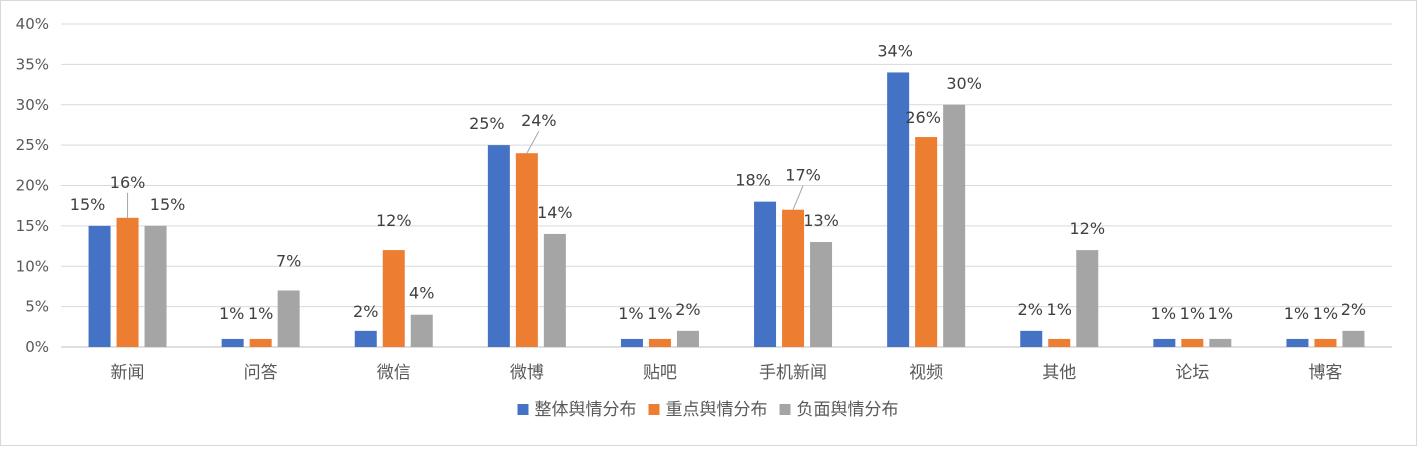 The height and width of the screenshot is (449, 1417). I want to click on x-category-label: 视频, so click(926, 373).